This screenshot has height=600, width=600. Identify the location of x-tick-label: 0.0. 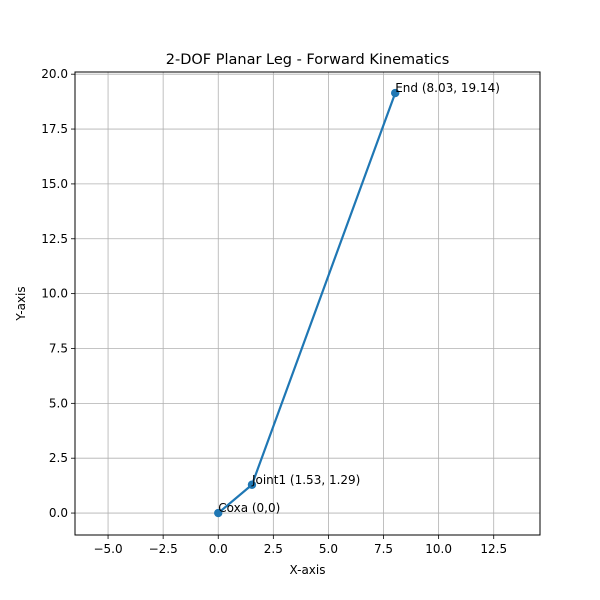
(218, 549).